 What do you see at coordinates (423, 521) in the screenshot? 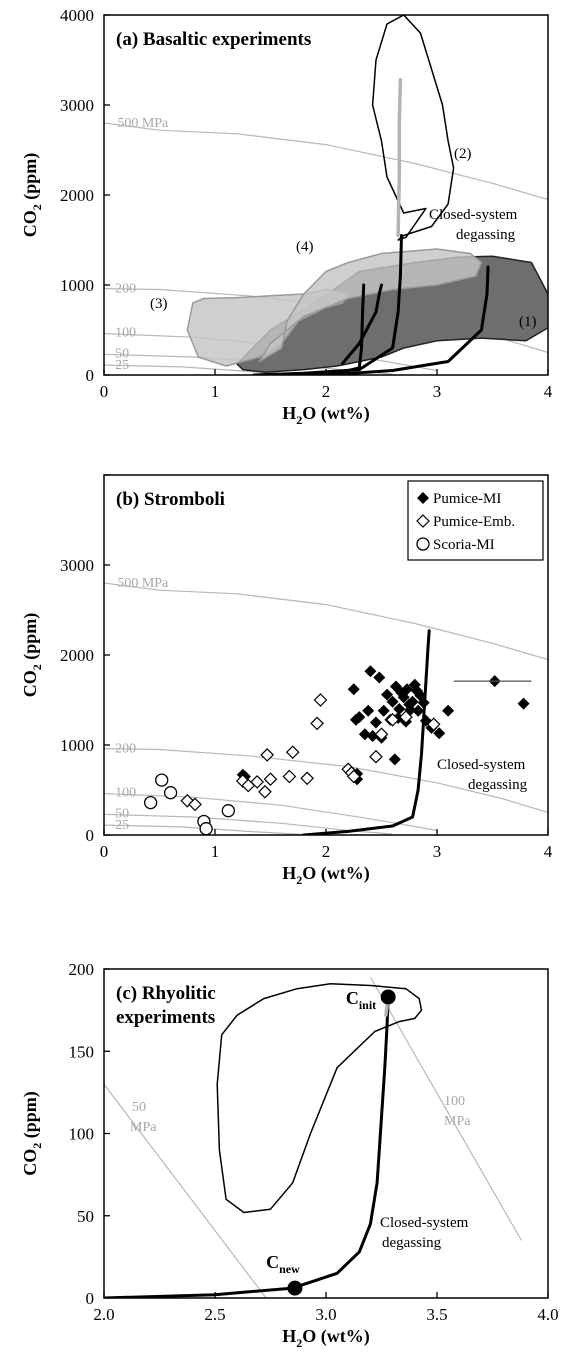
I see `legend-marker-pumice-emb` at bounding box center [423, 521].